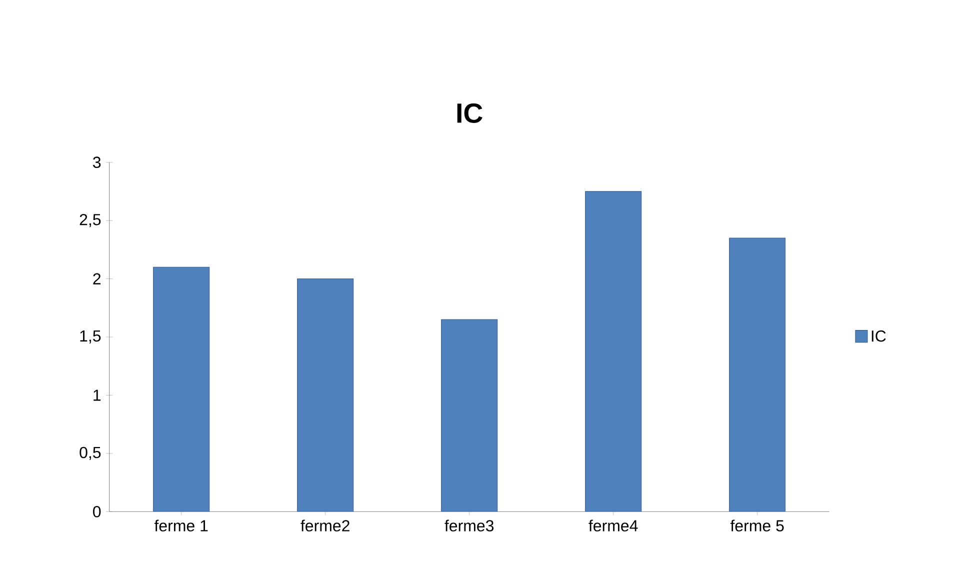 This screenshot has height=581, width=956. What do you see at coordinates (90, 453) in the screenshot?
I see `y-tick-label: 0,5` at bounding box center [90, 453].